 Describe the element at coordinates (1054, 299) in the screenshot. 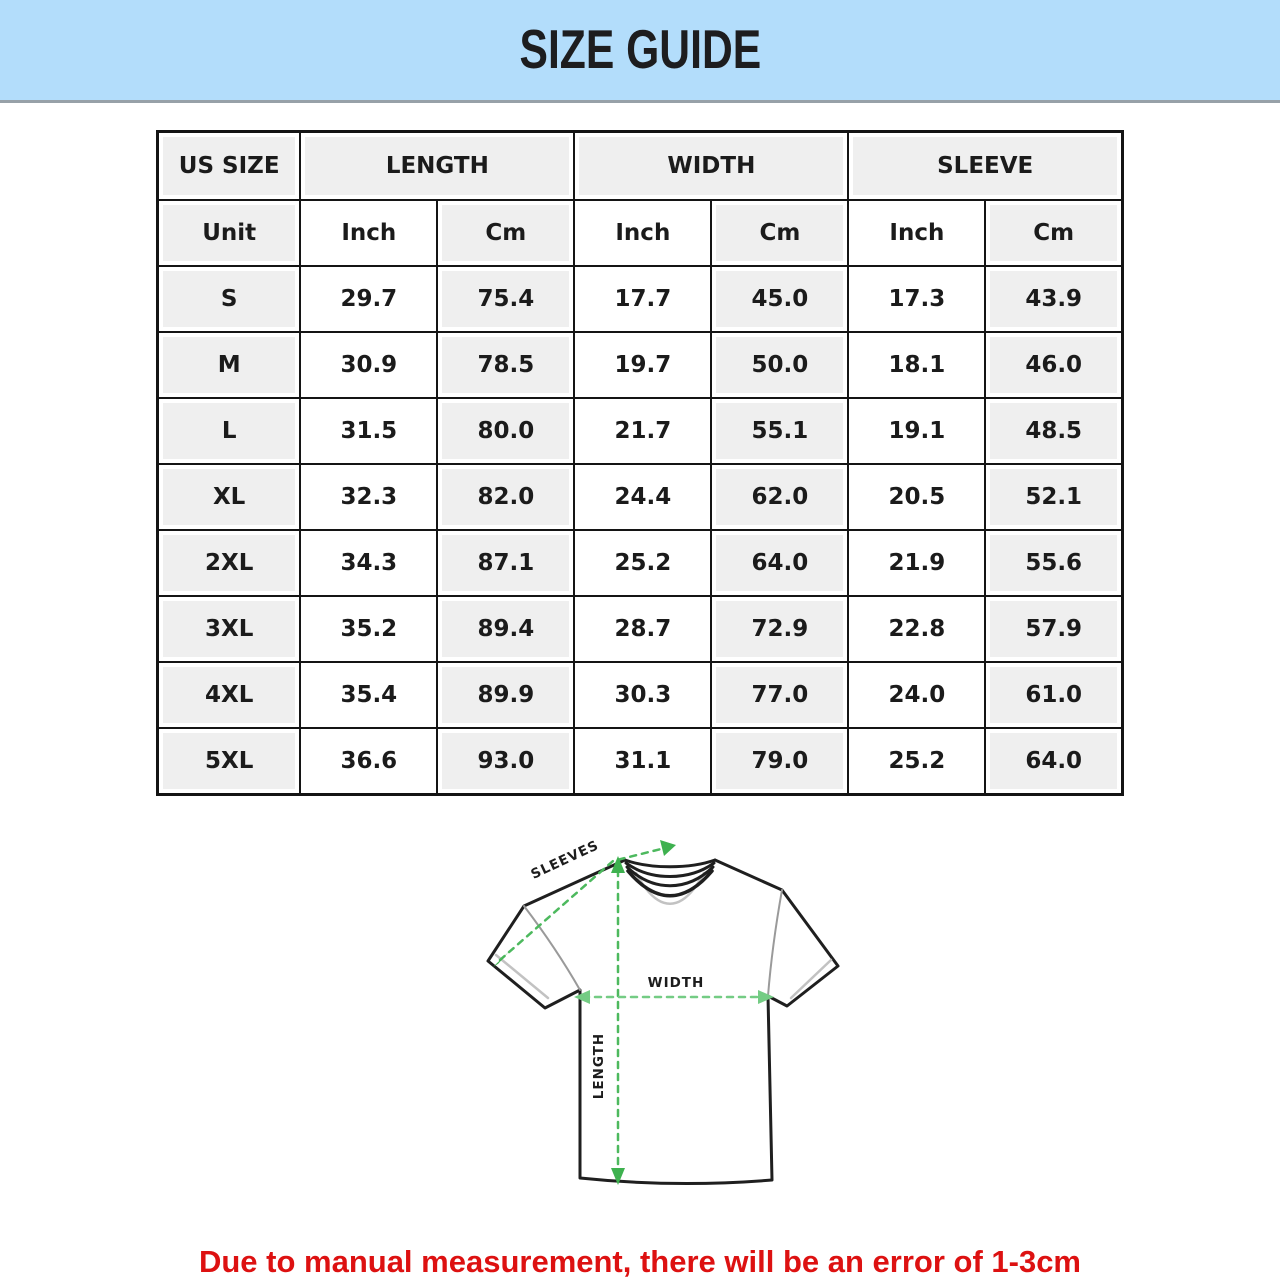

I see `value-cell: 43.9` at that location.